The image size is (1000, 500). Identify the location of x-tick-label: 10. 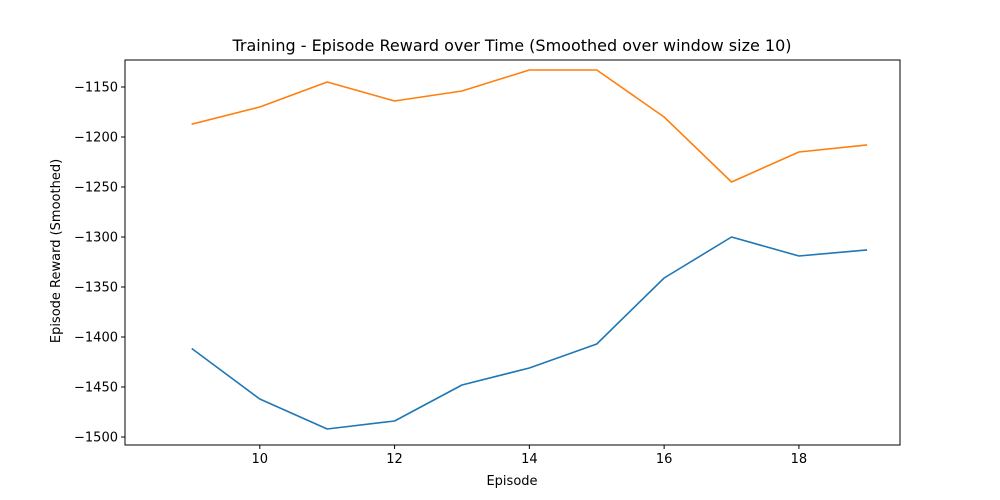
(260, 459).